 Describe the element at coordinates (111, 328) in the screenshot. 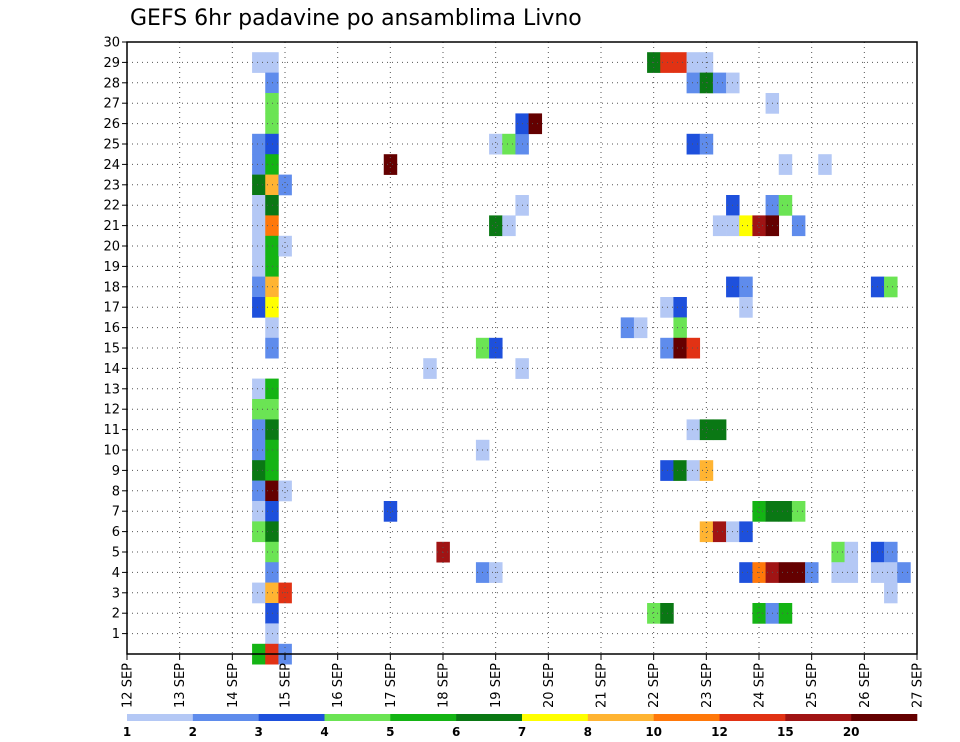

I see `y-tick-label: 16` at that location.